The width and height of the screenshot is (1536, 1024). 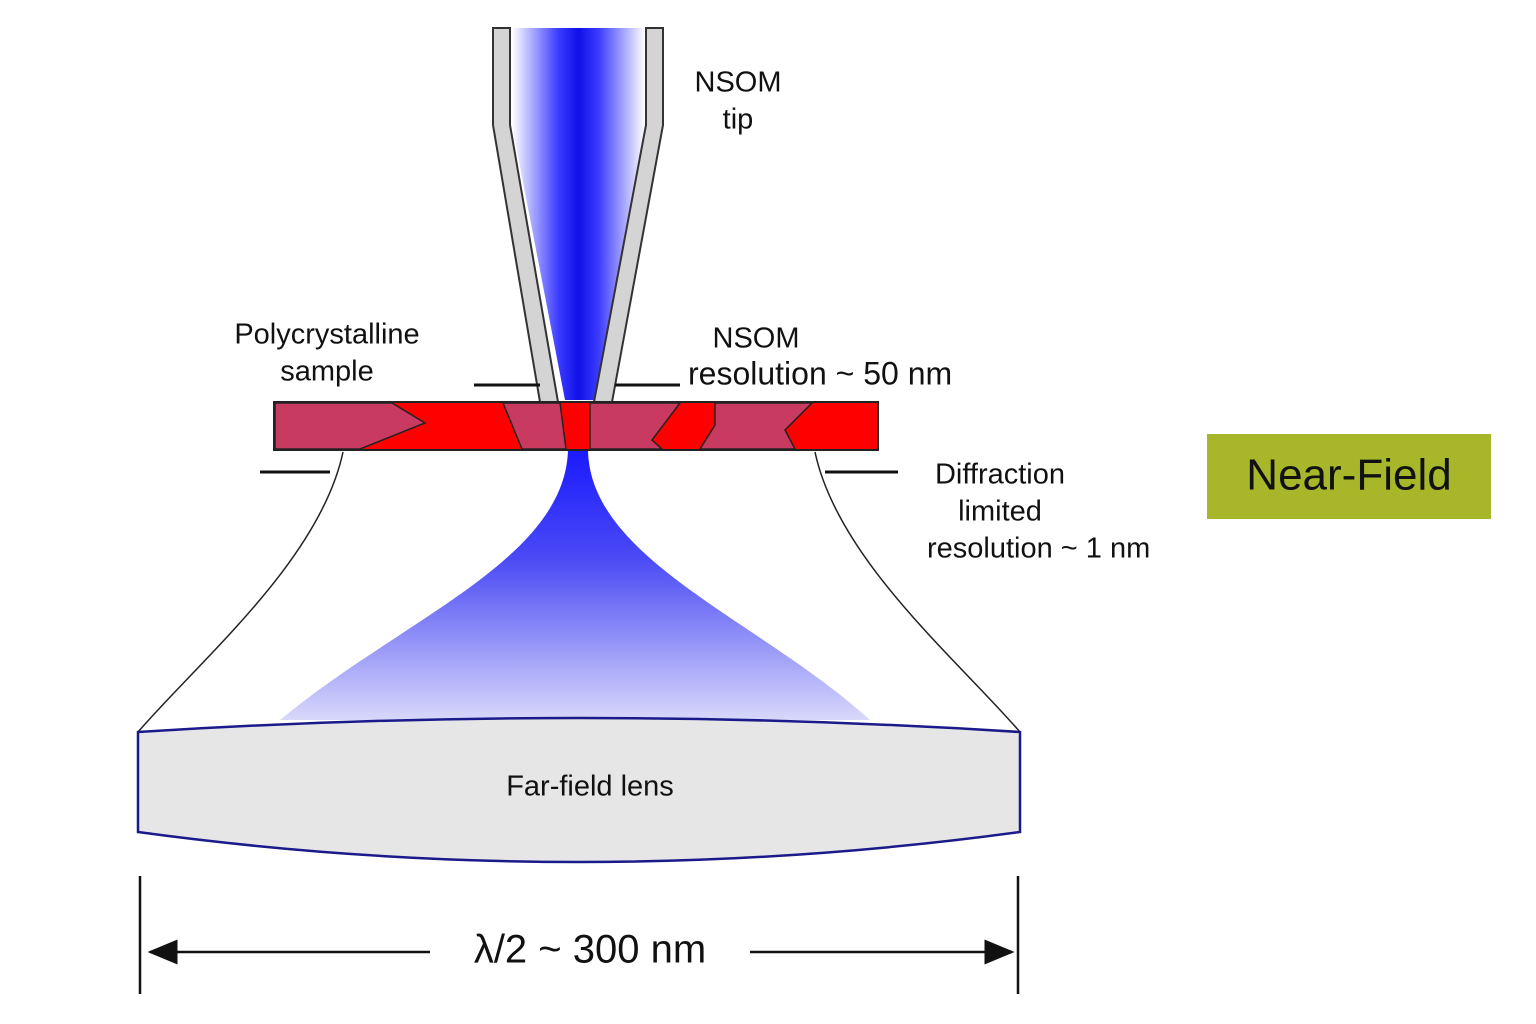 I want to click on near-field-badge, so click(x=1349, y=476).